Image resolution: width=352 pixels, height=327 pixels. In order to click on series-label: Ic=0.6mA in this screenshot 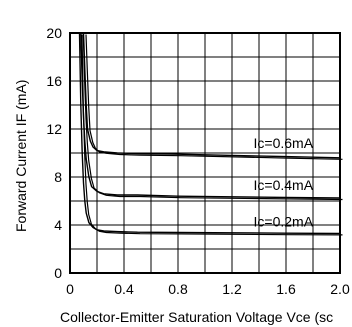, I will do `click(284, 143)`.